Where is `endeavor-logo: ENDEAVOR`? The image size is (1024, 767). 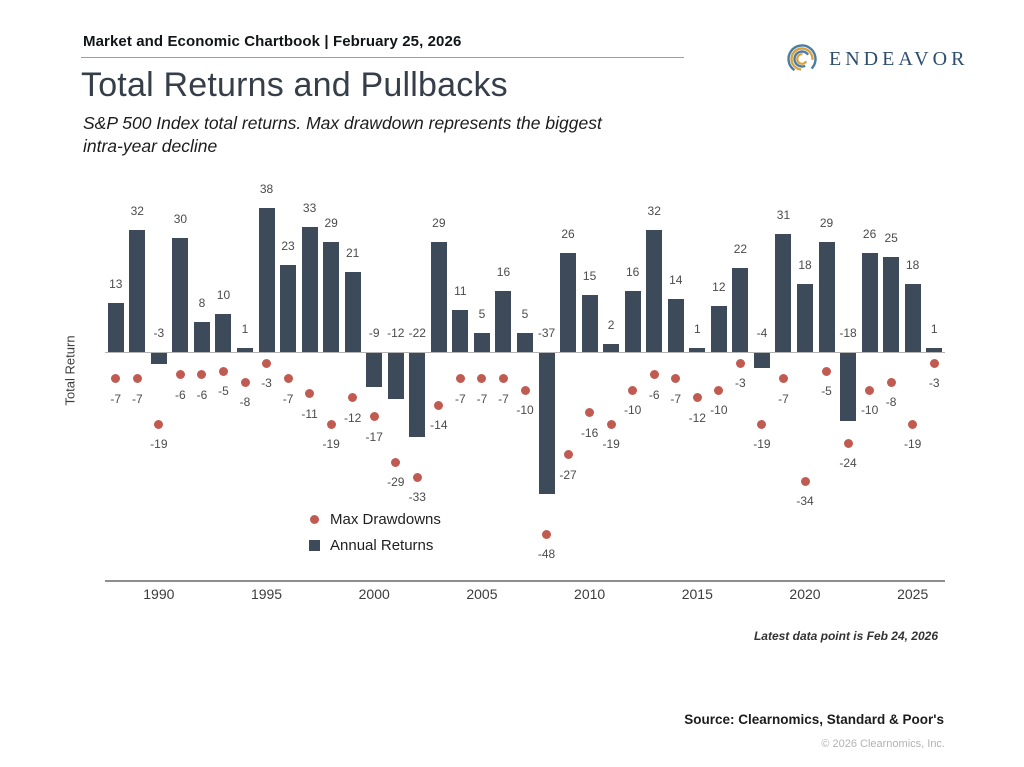 endeavor-logo: ENDEAVOR is located at coordinates (876, 59).